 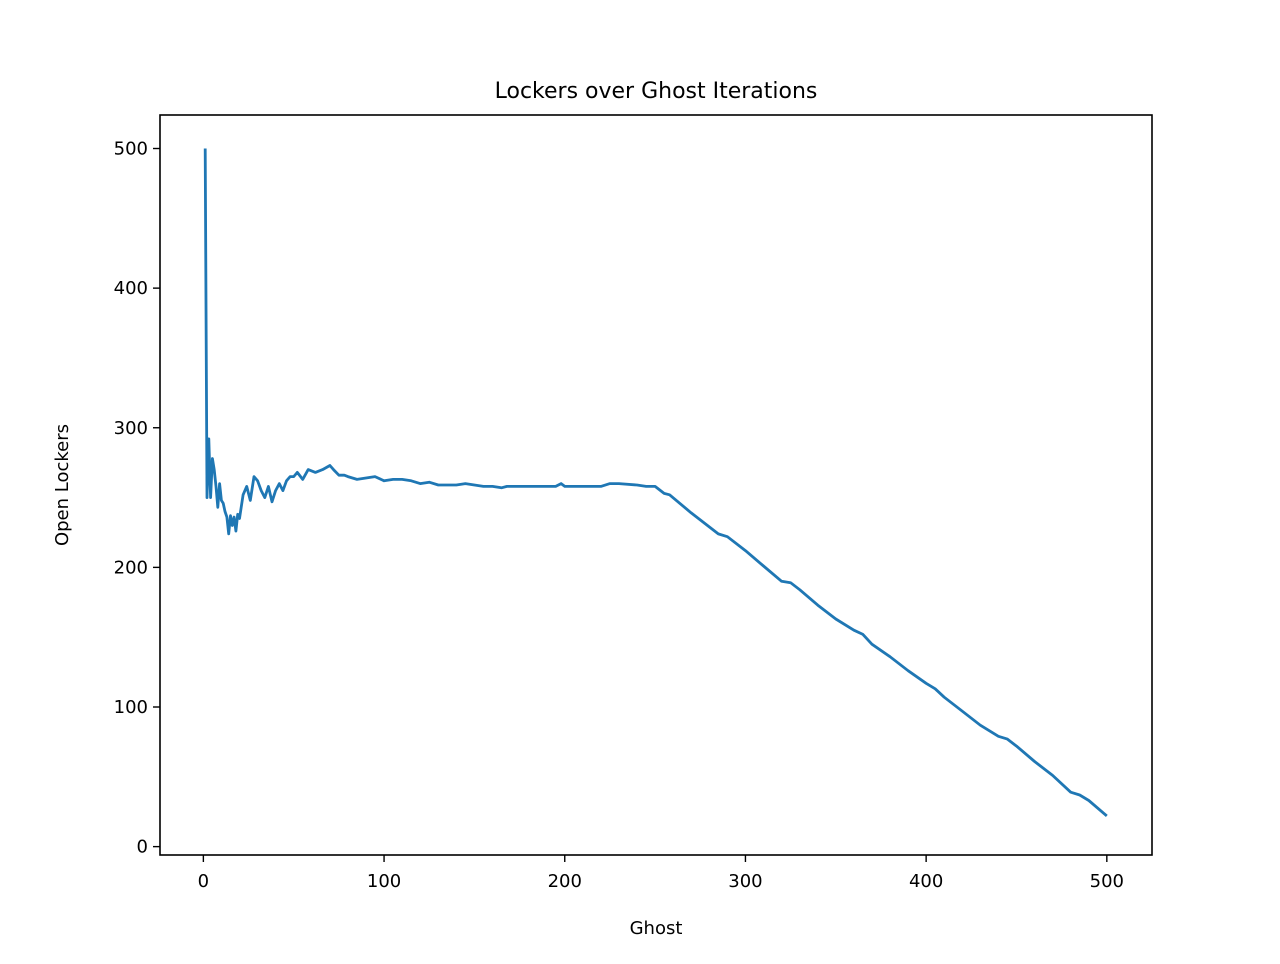 I want to click on x-tick-label: 400, so click(x=926, y=881).